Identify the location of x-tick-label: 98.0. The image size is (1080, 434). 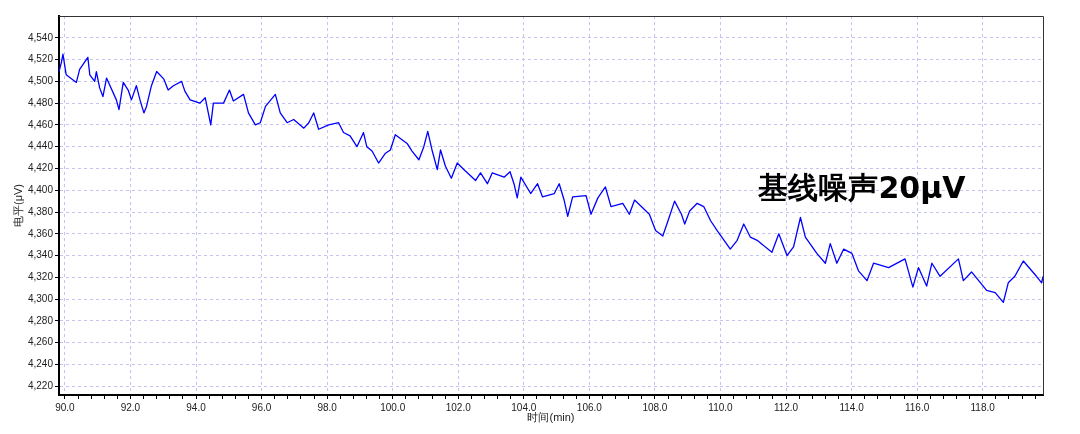
(327, 407).